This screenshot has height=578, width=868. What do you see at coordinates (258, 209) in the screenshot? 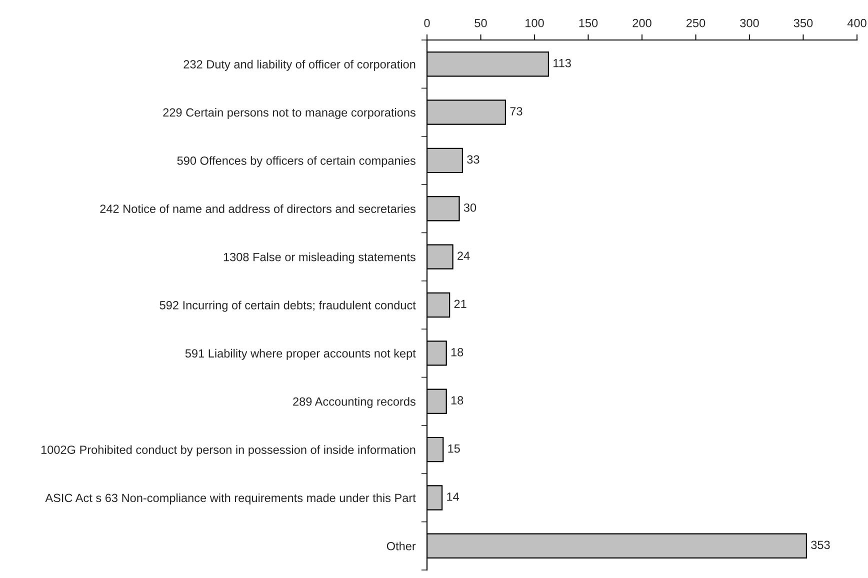
I see `y-tick-label: 242 Notice of name and address of directors and secretaries` at bounding box center [258, 209].